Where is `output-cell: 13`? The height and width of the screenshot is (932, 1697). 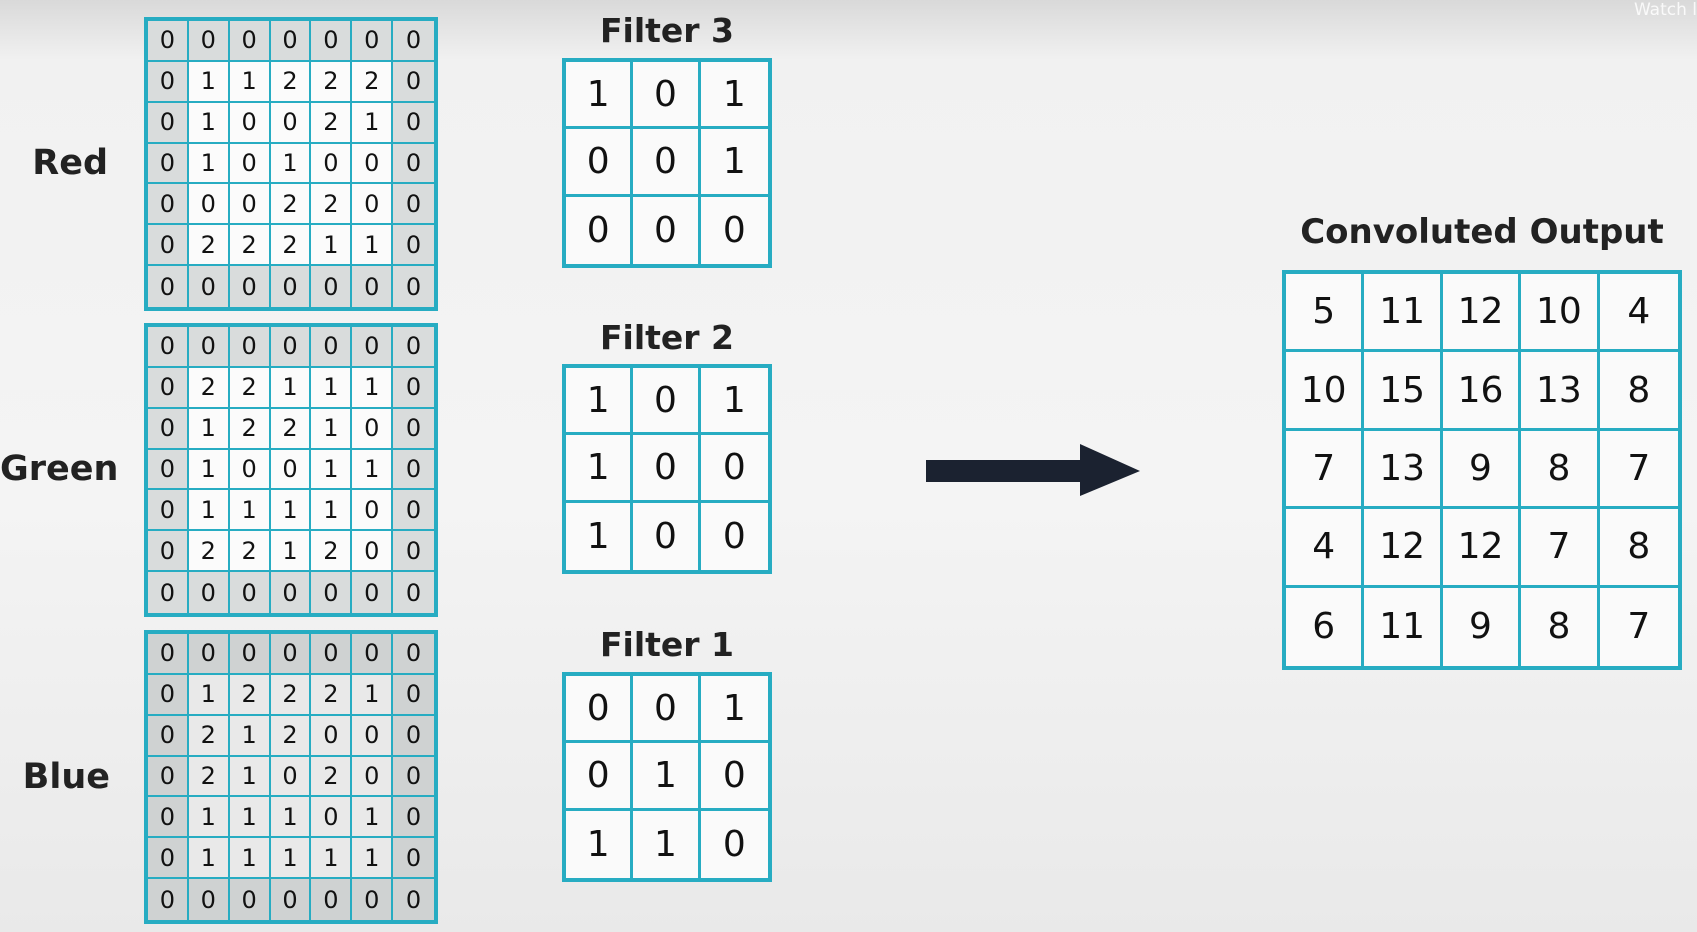
output-cell: 13 is located at coordinates (1403, 470).